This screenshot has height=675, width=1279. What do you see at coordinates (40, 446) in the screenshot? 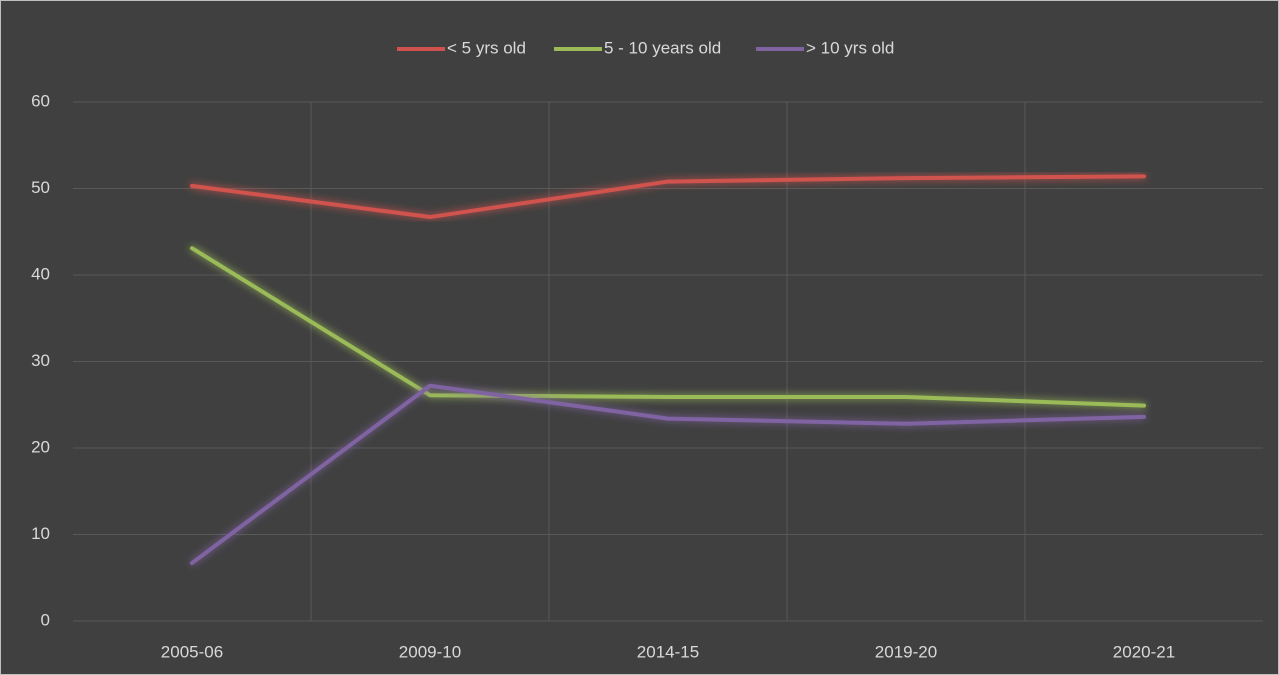
I see `y-tick-label: 20` at bounding box center [40, 446].